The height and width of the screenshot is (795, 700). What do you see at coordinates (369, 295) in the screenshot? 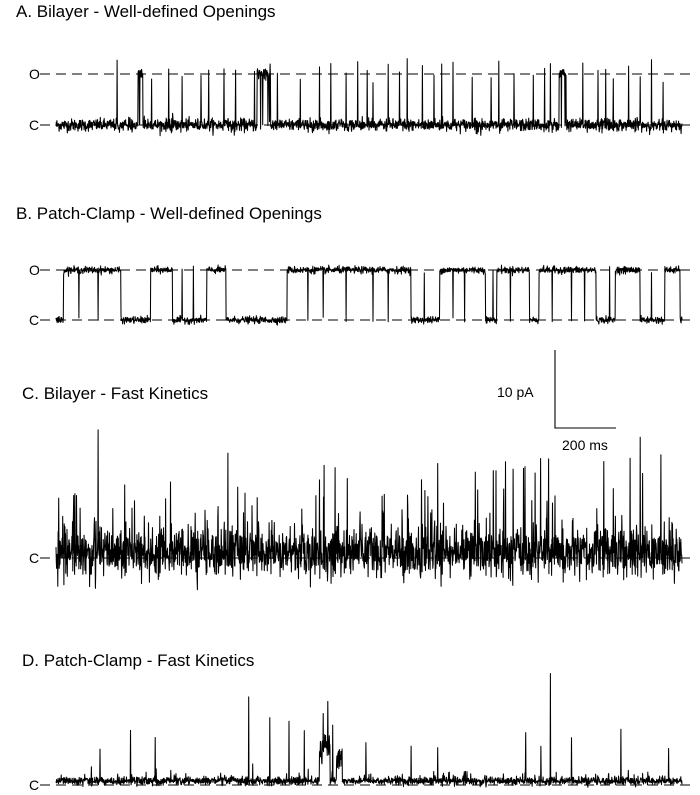
I see `panel-b-current-trace` at bounding box center [369, 295].